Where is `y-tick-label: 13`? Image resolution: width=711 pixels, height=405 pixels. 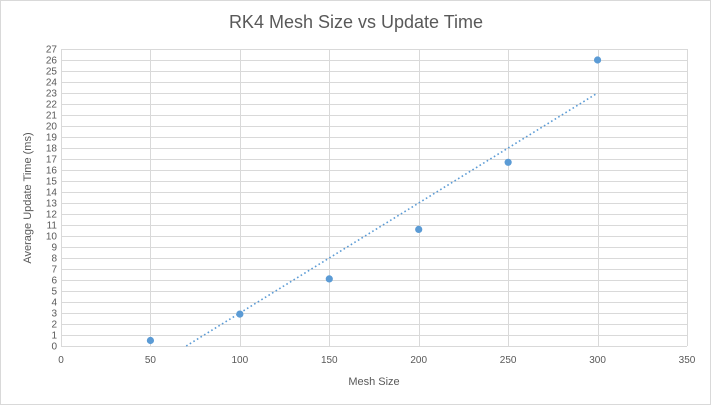
y-tick-label: 13 is located at coordinates (52, 204).